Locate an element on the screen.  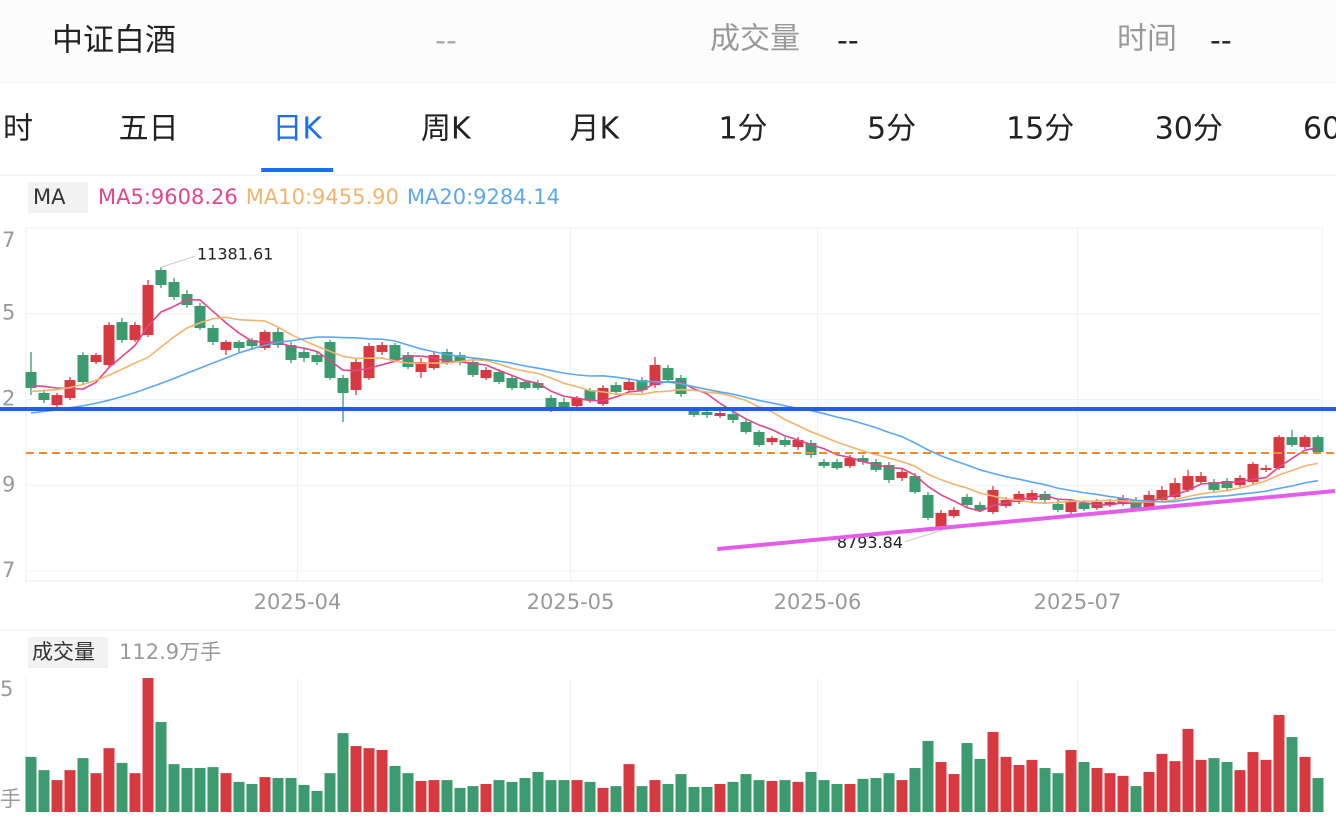
tab-bar: 时 五日 日K 周K 月K 1分 5分 15分 30分 60 is located at coordinates (669, 142).